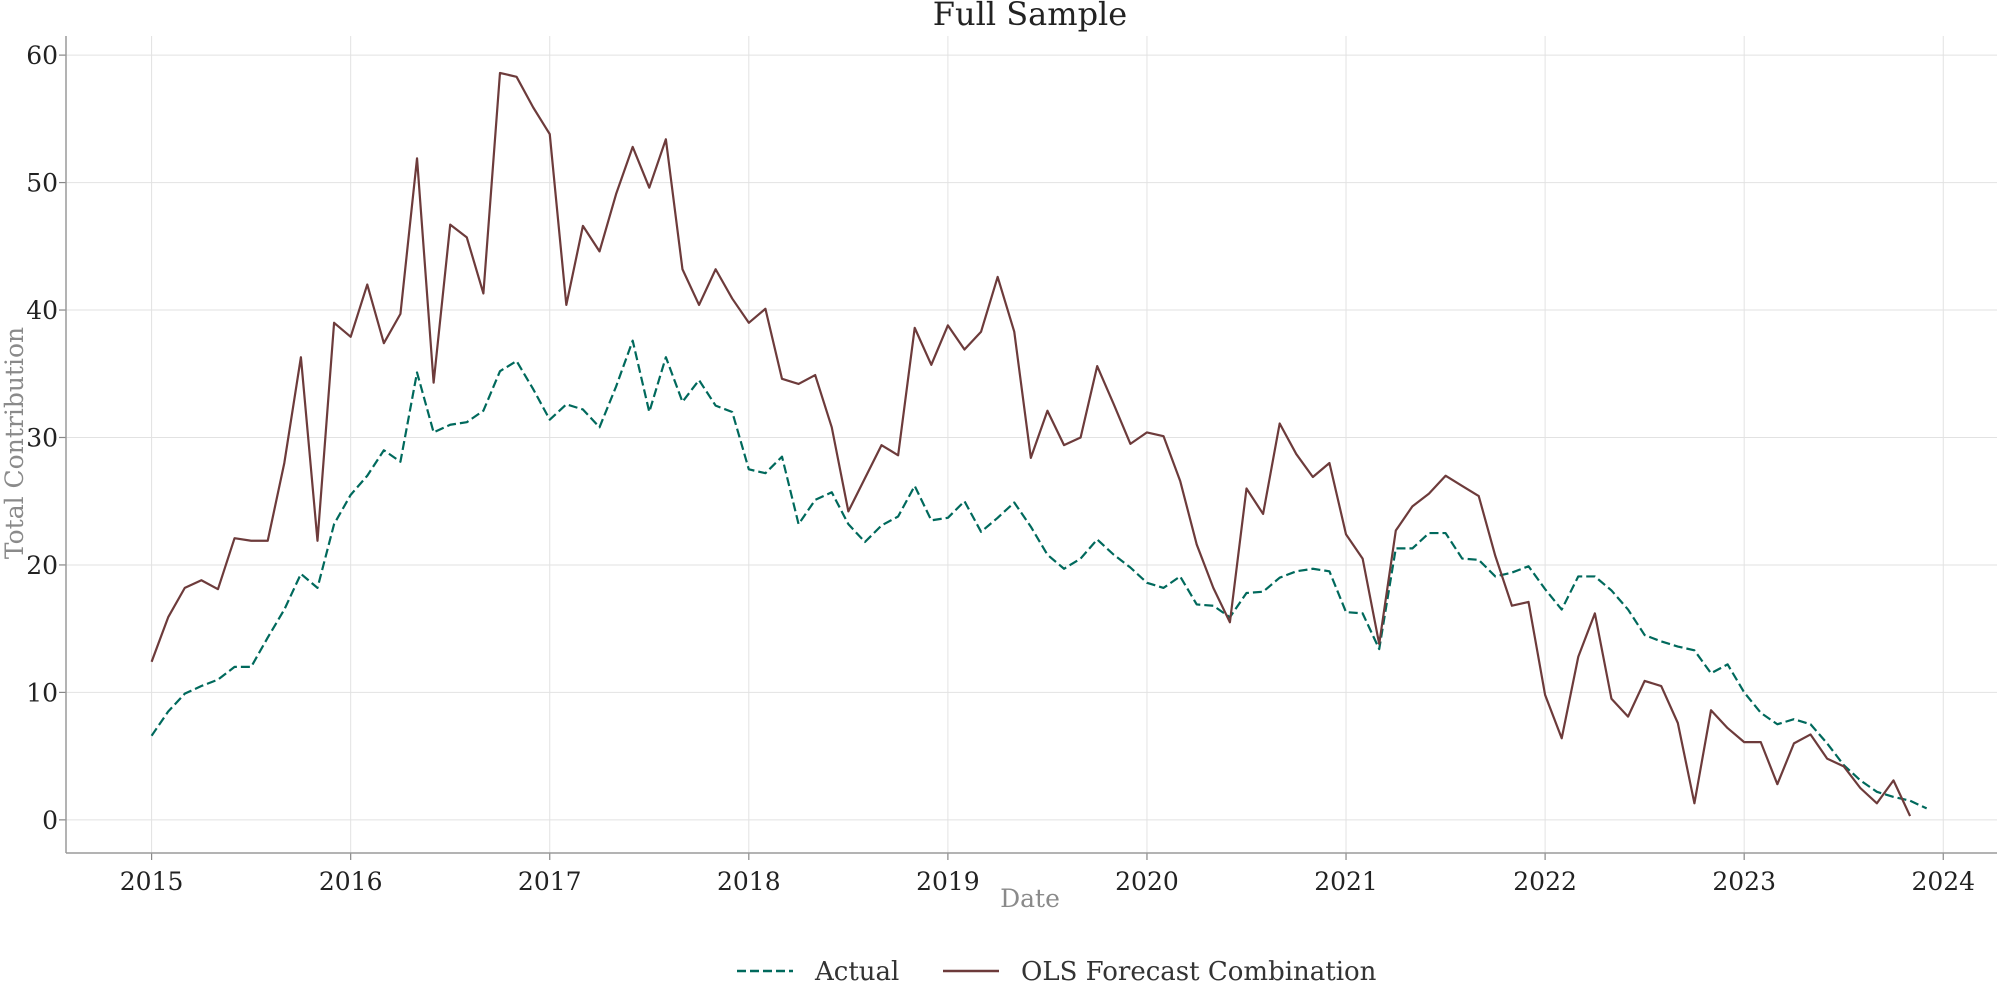 The height and width of the screenshot is (1000, 2000). I want to click on x-tick-label: 2015, so click(152, 881).